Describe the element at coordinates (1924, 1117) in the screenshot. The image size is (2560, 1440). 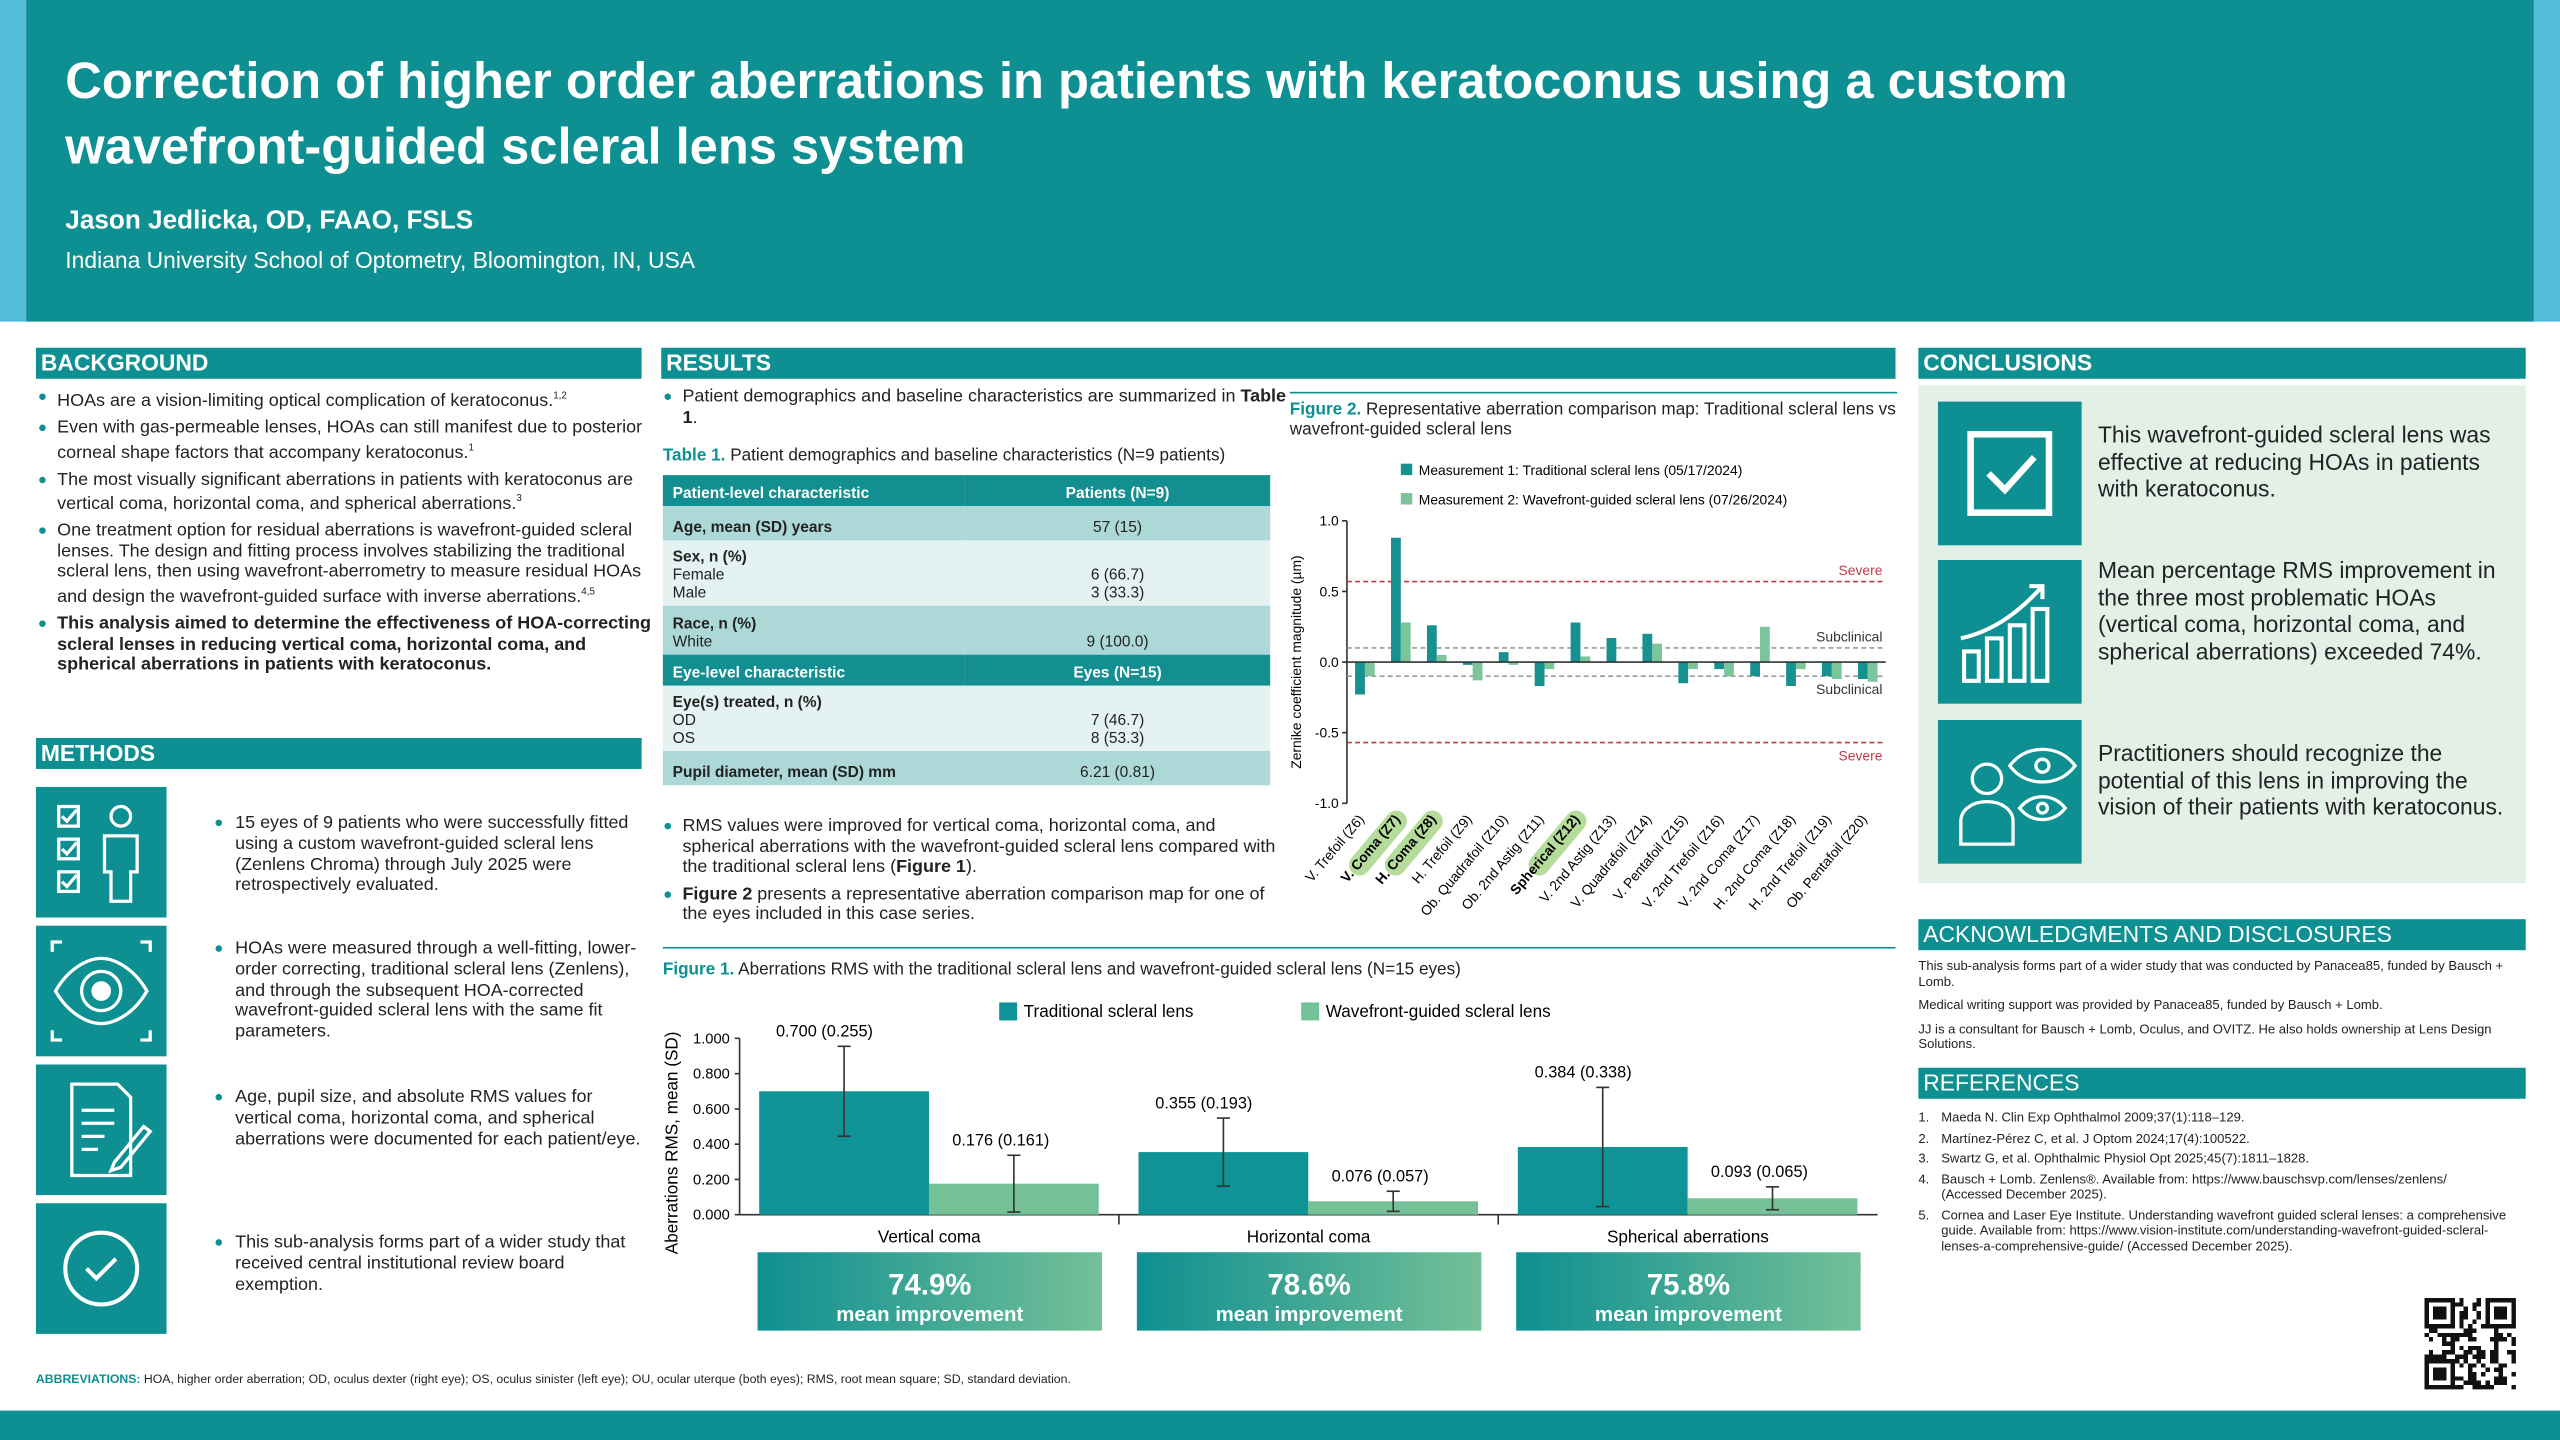
I see `number: 1.` at that location.